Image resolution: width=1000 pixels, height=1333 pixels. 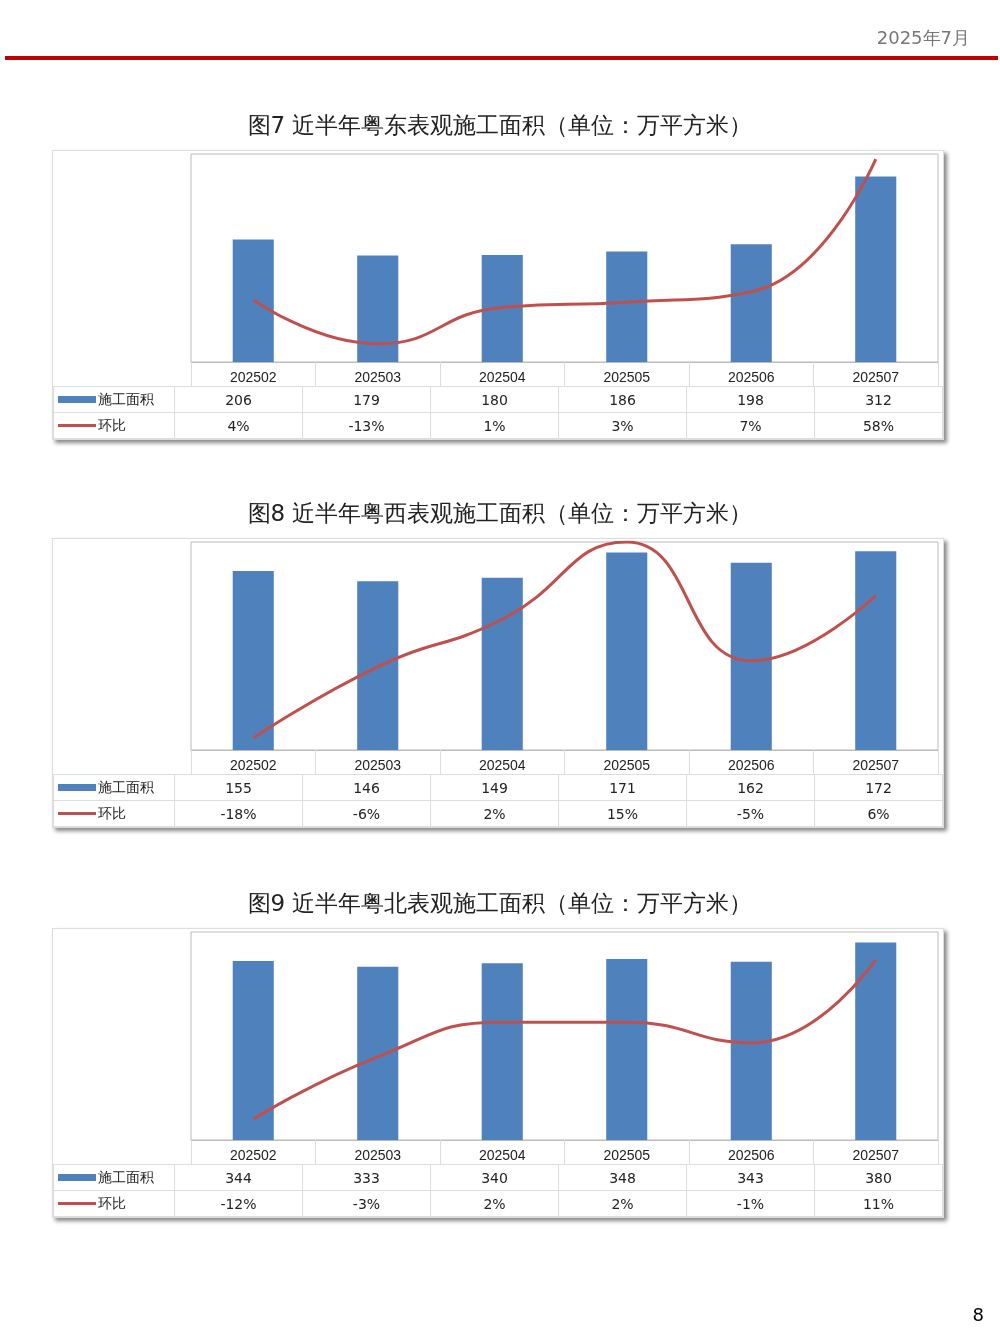 I want to click on chart-title: 图8 近半年粤西表观施工面积（单位：万平方米）, so click(x=500, y=513).